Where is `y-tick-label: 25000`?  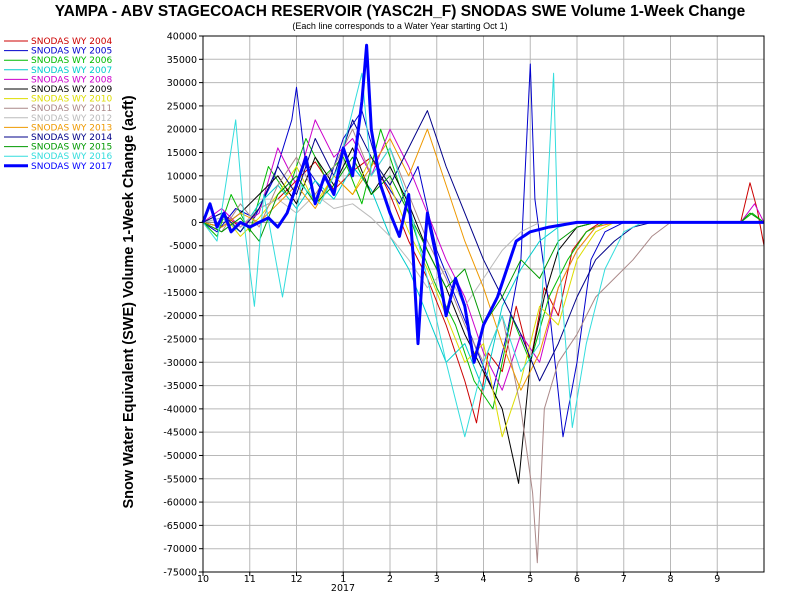 y-tick-label: 25000 is located at coordinates (182, 106).